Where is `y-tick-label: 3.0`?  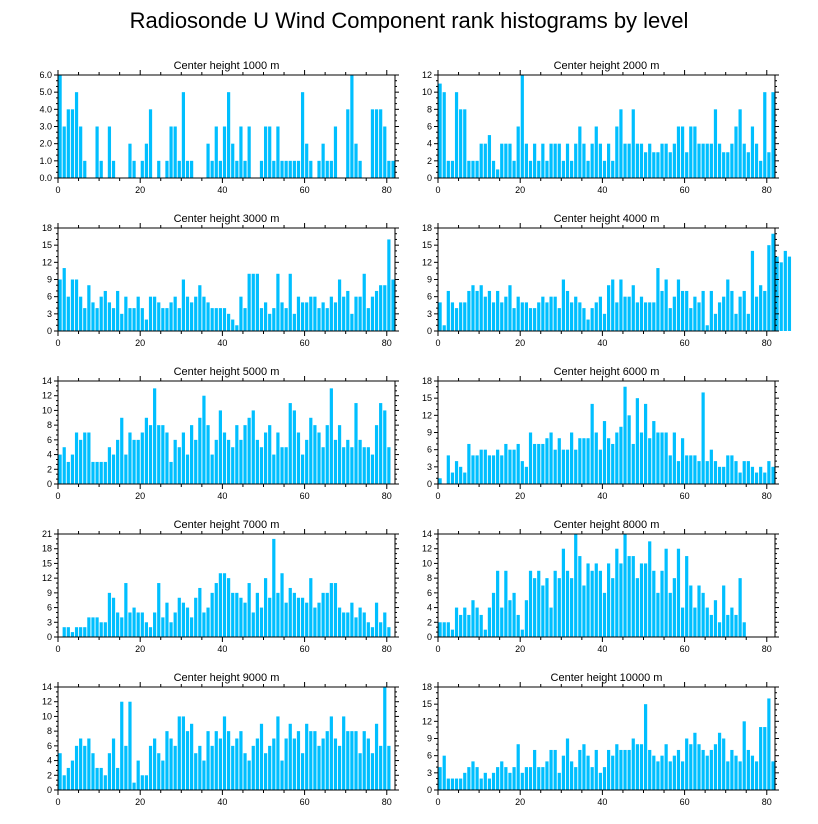
y-tick-label: 3.0 is located at coordinates (45, 127).